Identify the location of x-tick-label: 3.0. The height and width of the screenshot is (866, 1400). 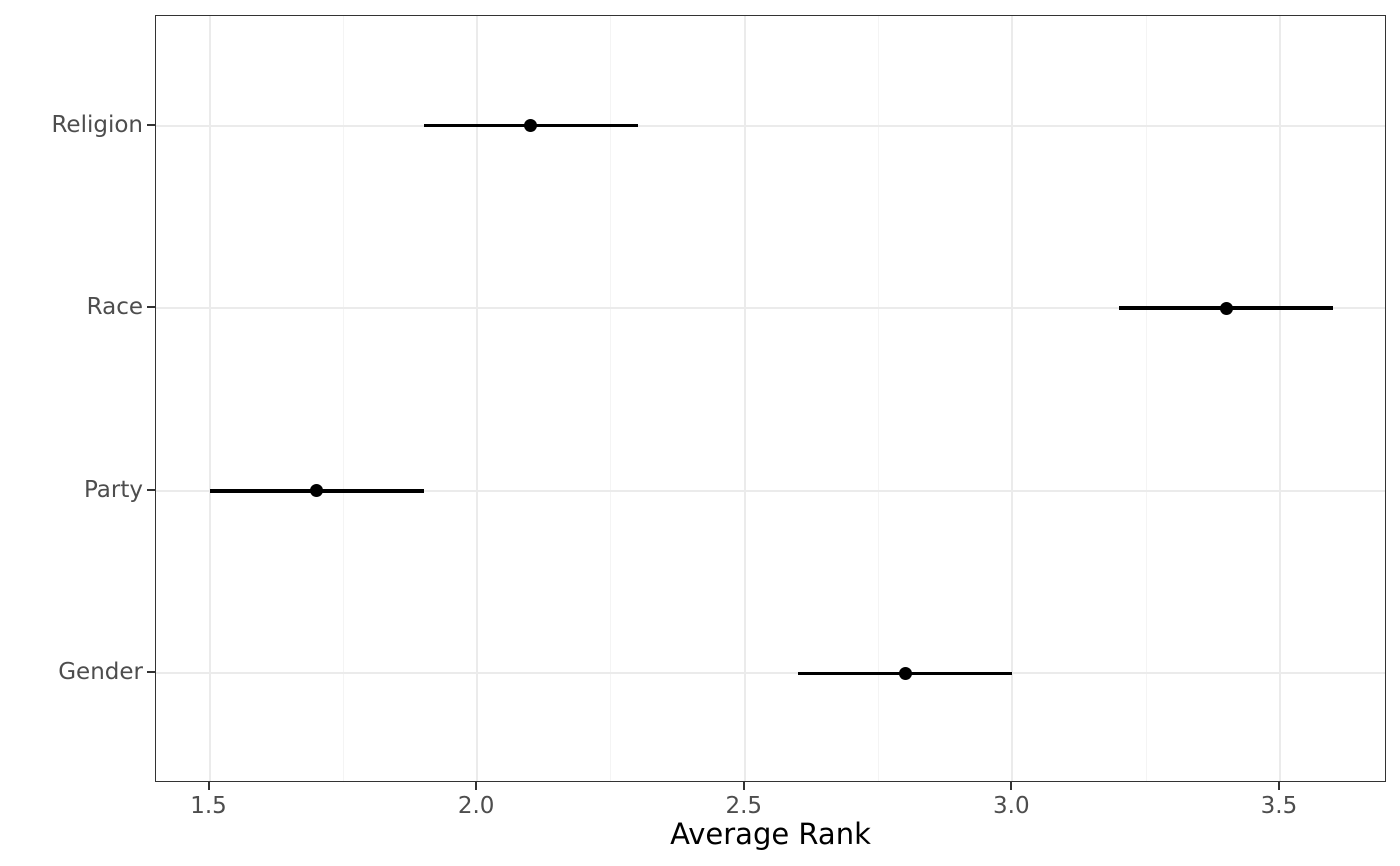
(1011, 806).